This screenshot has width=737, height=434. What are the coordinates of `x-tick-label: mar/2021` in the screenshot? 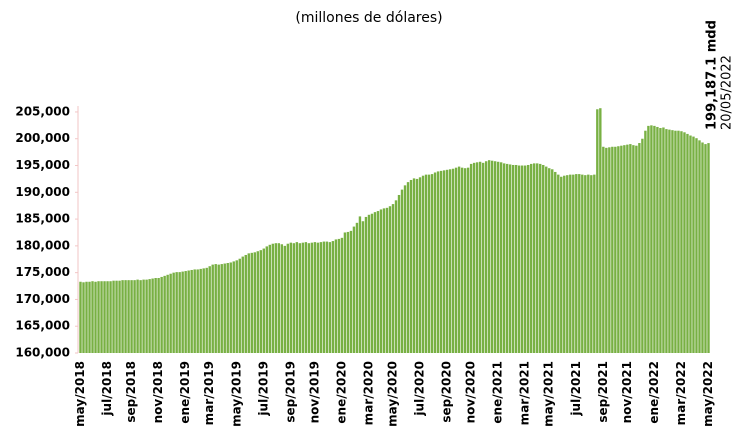 It's located at (525, 393).